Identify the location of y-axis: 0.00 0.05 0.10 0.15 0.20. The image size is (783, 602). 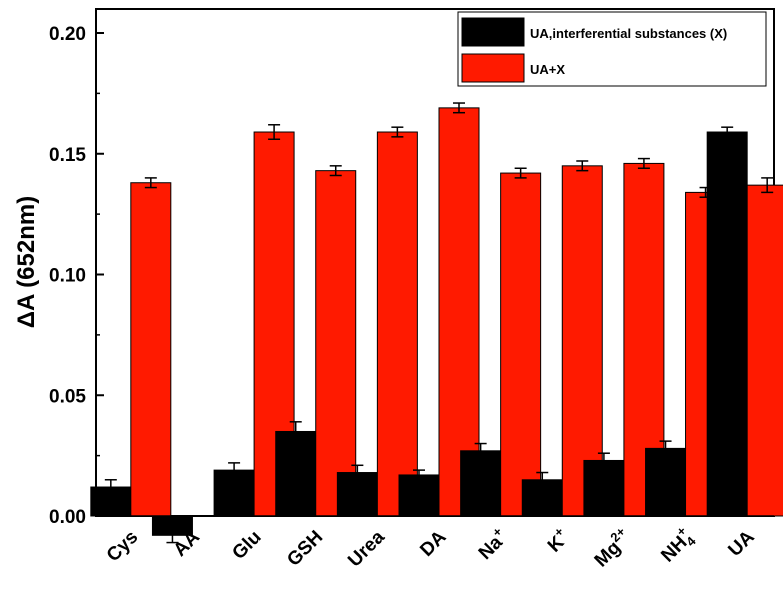
(76, 276).